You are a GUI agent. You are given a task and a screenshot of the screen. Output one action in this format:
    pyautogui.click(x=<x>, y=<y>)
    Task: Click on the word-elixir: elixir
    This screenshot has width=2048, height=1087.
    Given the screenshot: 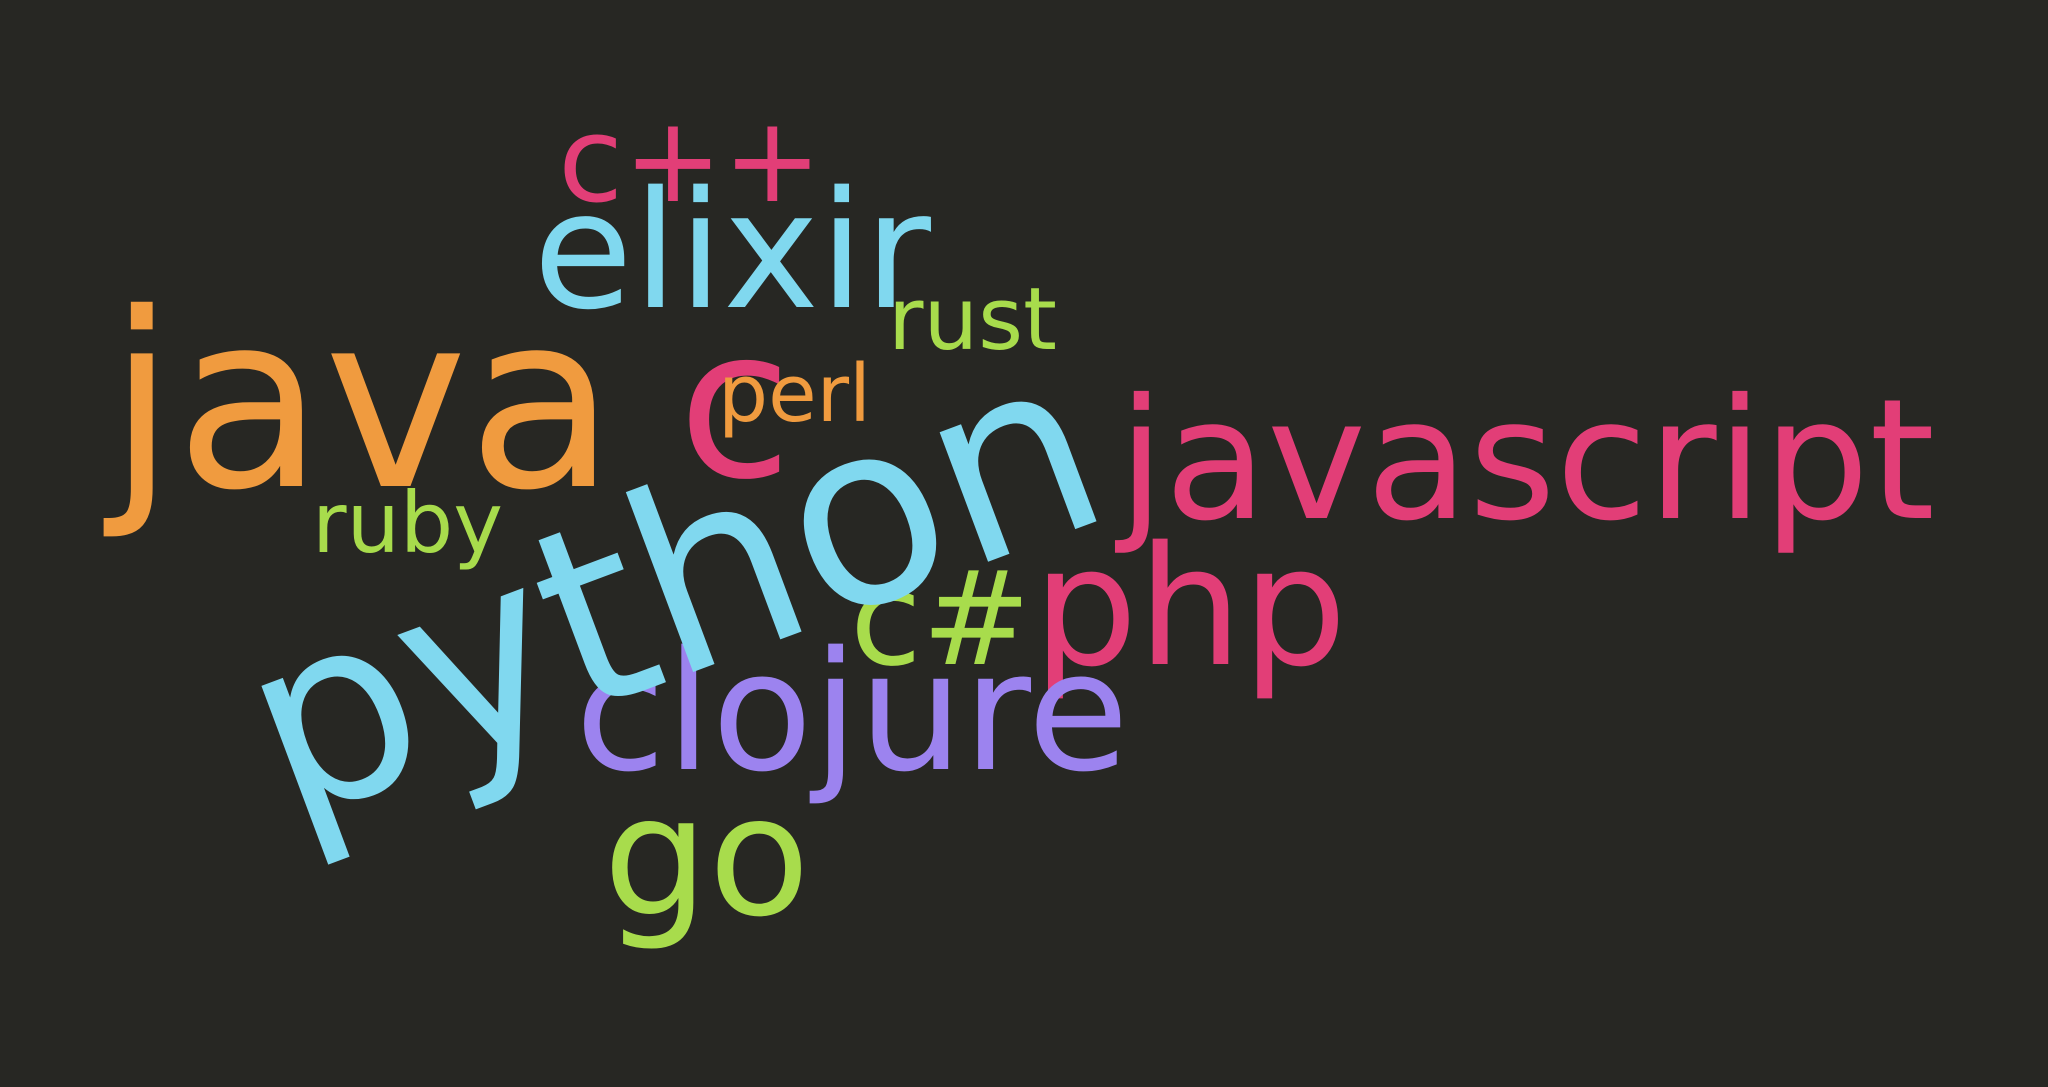 What is the action you would take?
    pyautogui.click(x=732, y=251)
    